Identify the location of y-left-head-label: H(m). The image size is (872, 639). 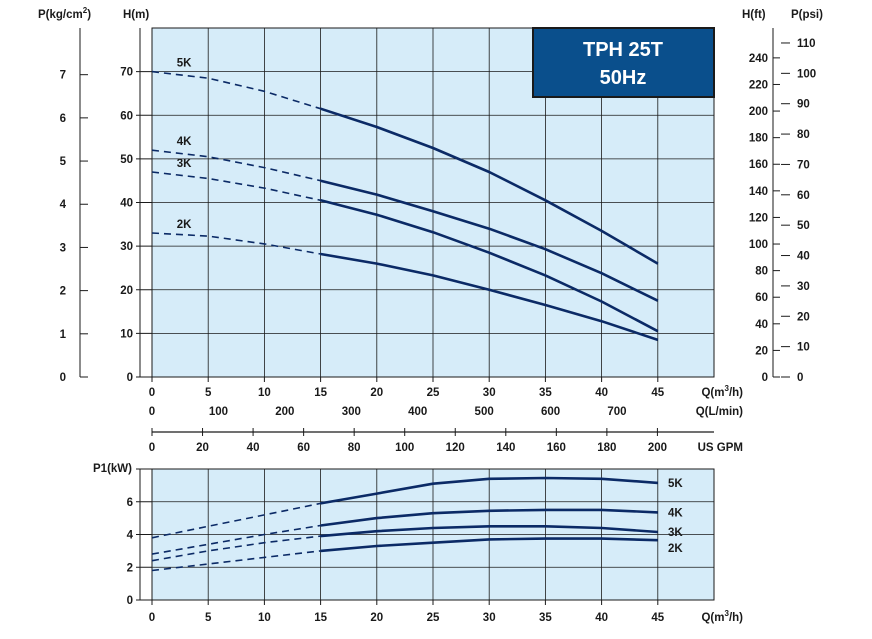
(136, 15).